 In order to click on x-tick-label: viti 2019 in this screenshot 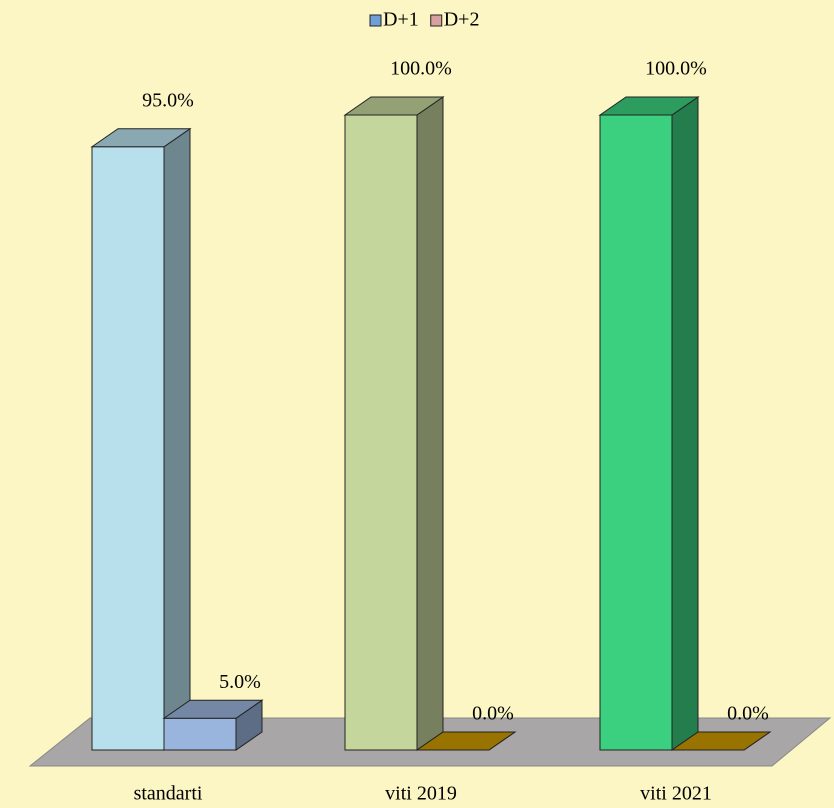, I will do `click(421, 794)`.